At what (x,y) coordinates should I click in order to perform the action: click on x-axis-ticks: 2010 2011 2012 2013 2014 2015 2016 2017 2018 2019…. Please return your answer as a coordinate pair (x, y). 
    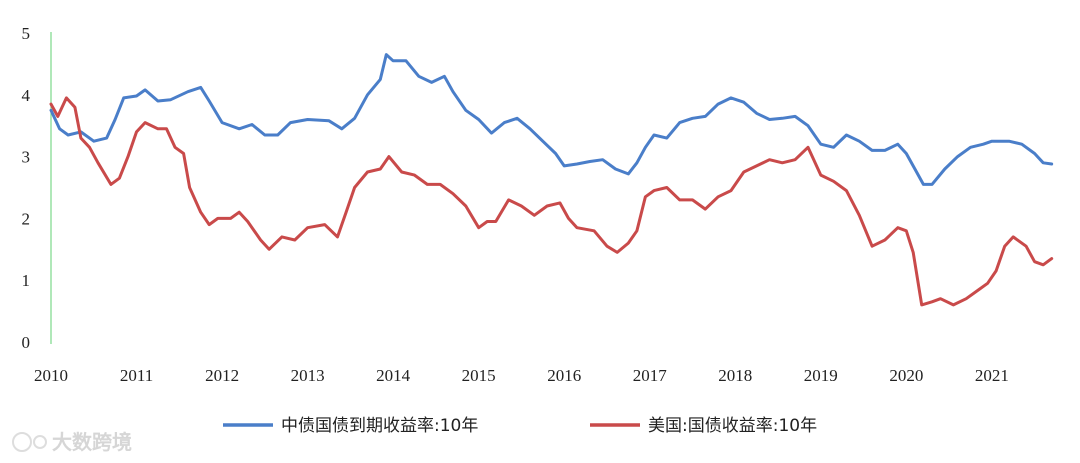
    Looking at the image, I should click on (521, 375).